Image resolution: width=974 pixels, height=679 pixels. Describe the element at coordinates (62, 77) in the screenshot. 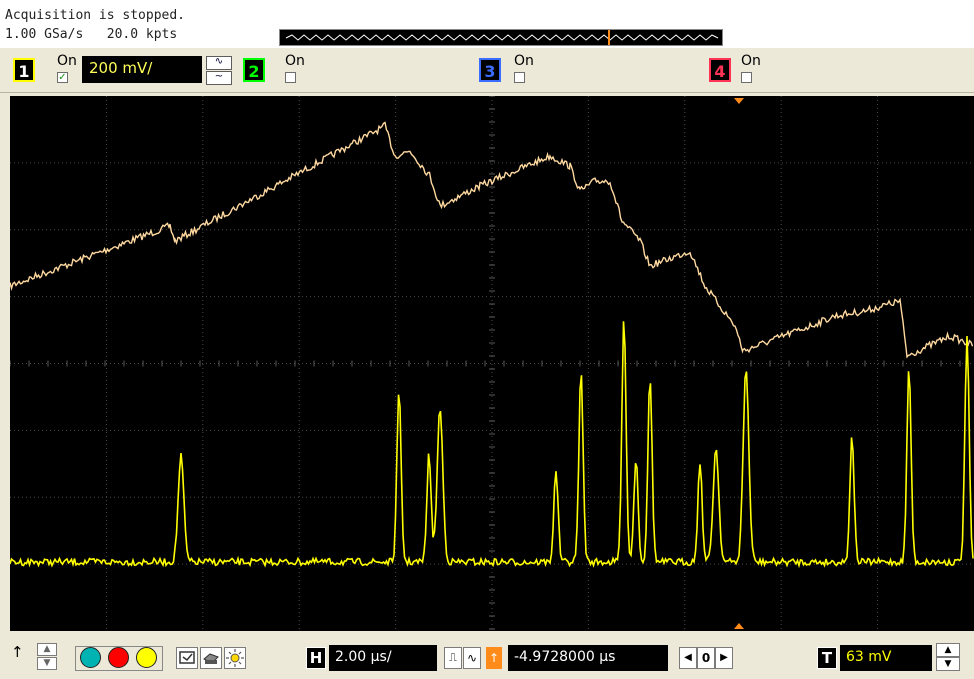

I see `channel-1-on-checkbox: ✓` at that location.